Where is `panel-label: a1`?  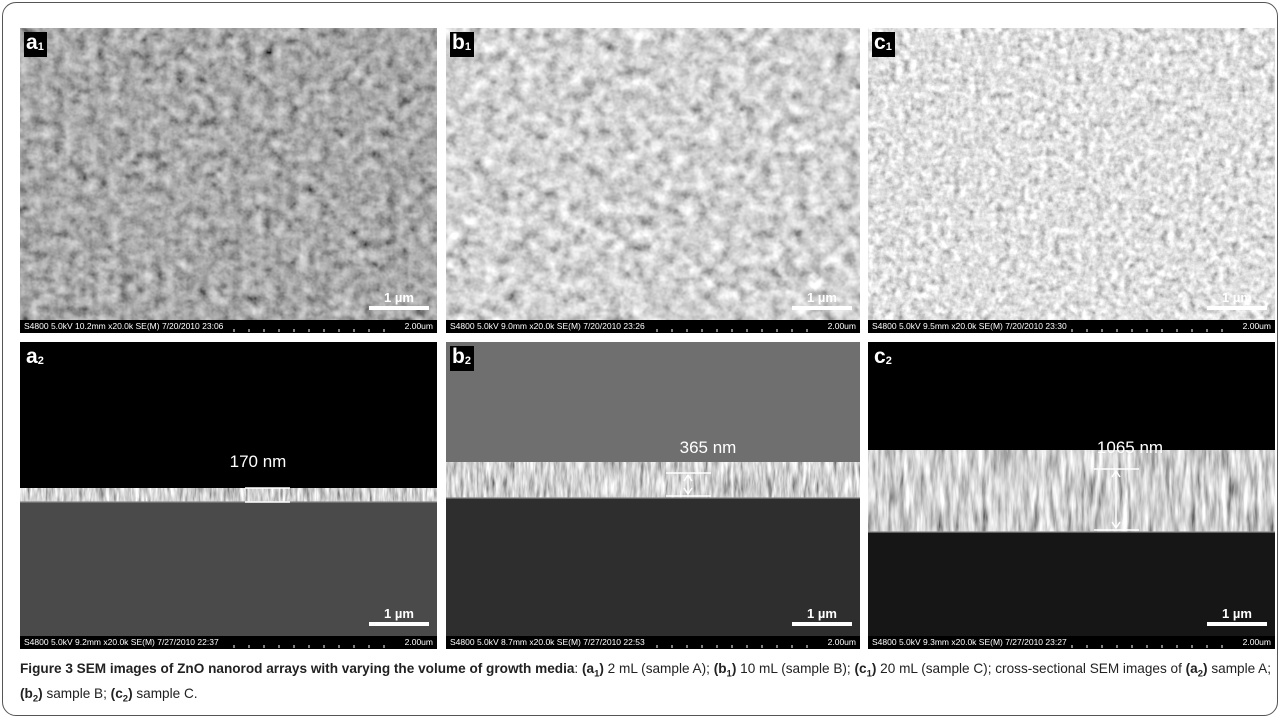
panel-label: a1 is located at coordinates (35, 44).